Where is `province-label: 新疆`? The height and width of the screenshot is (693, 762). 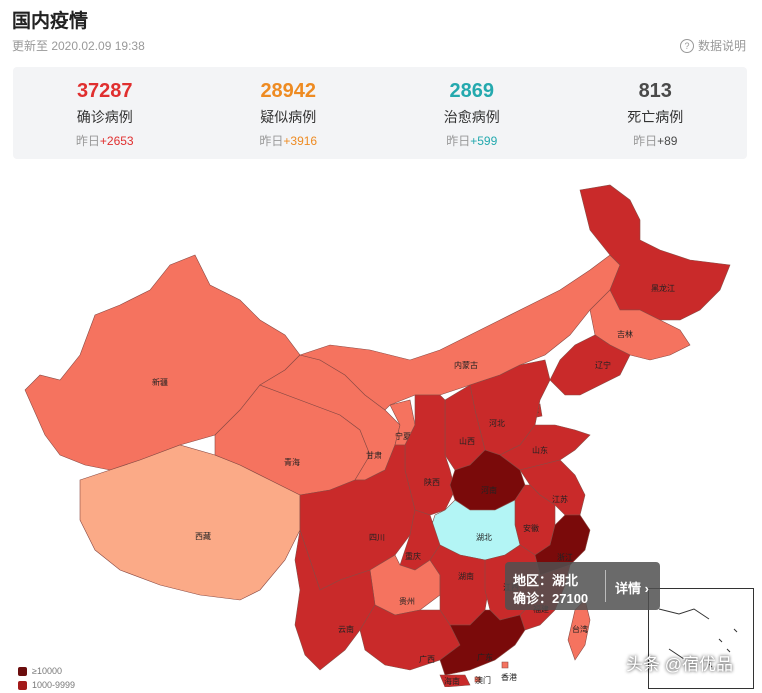 province-label: 新疆 is located at coordinates (160, 382).